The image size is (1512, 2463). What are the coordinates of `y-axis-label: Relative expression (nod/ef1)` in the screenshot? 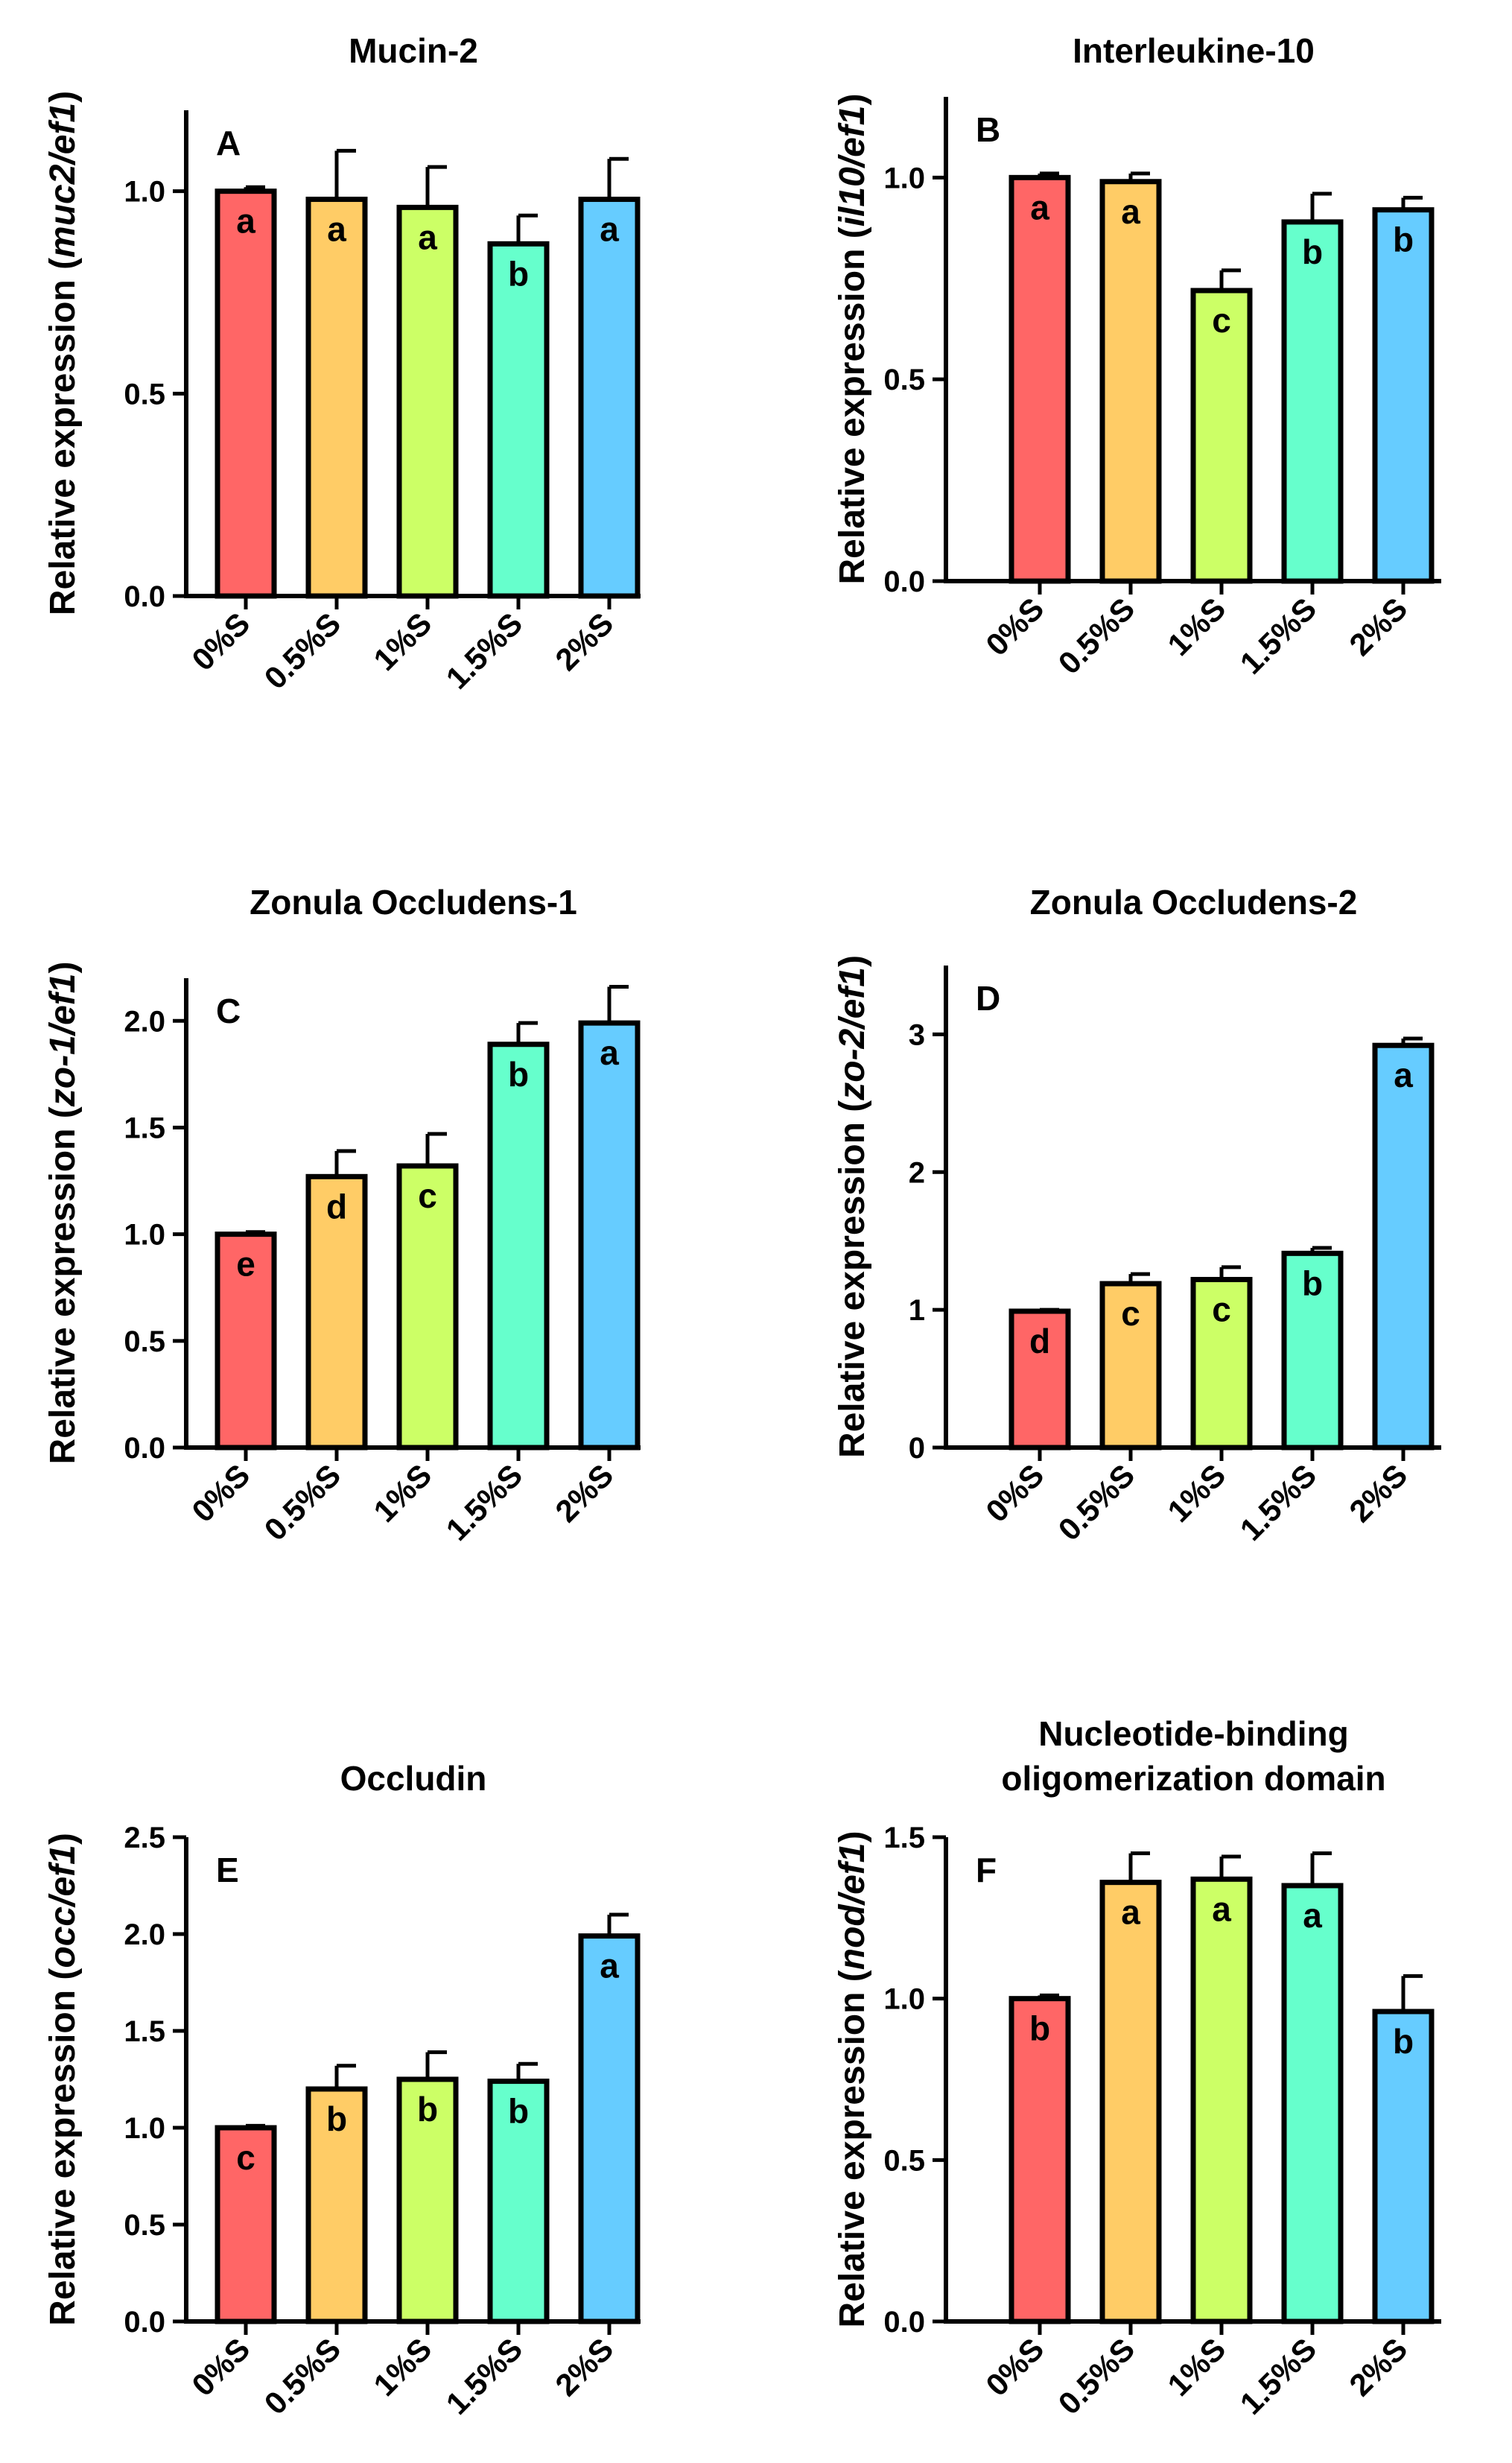 It's located at (853, 2079).